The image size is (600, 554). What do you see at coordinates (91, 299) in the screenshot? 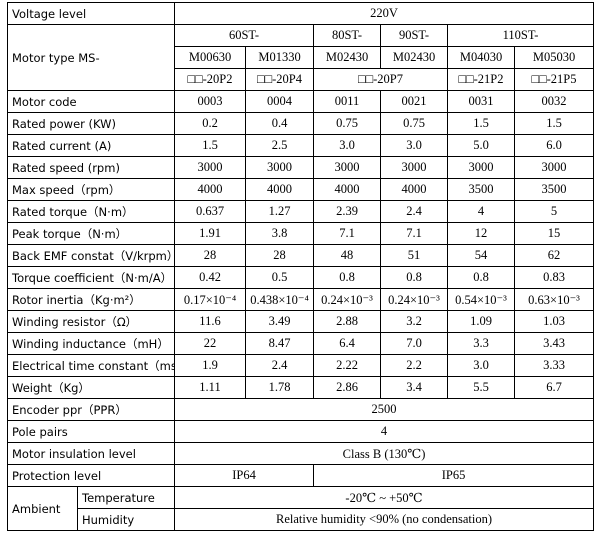
I see `row-label: Rotor inertia（Kg·m²）` at bounding box center [91, 299].